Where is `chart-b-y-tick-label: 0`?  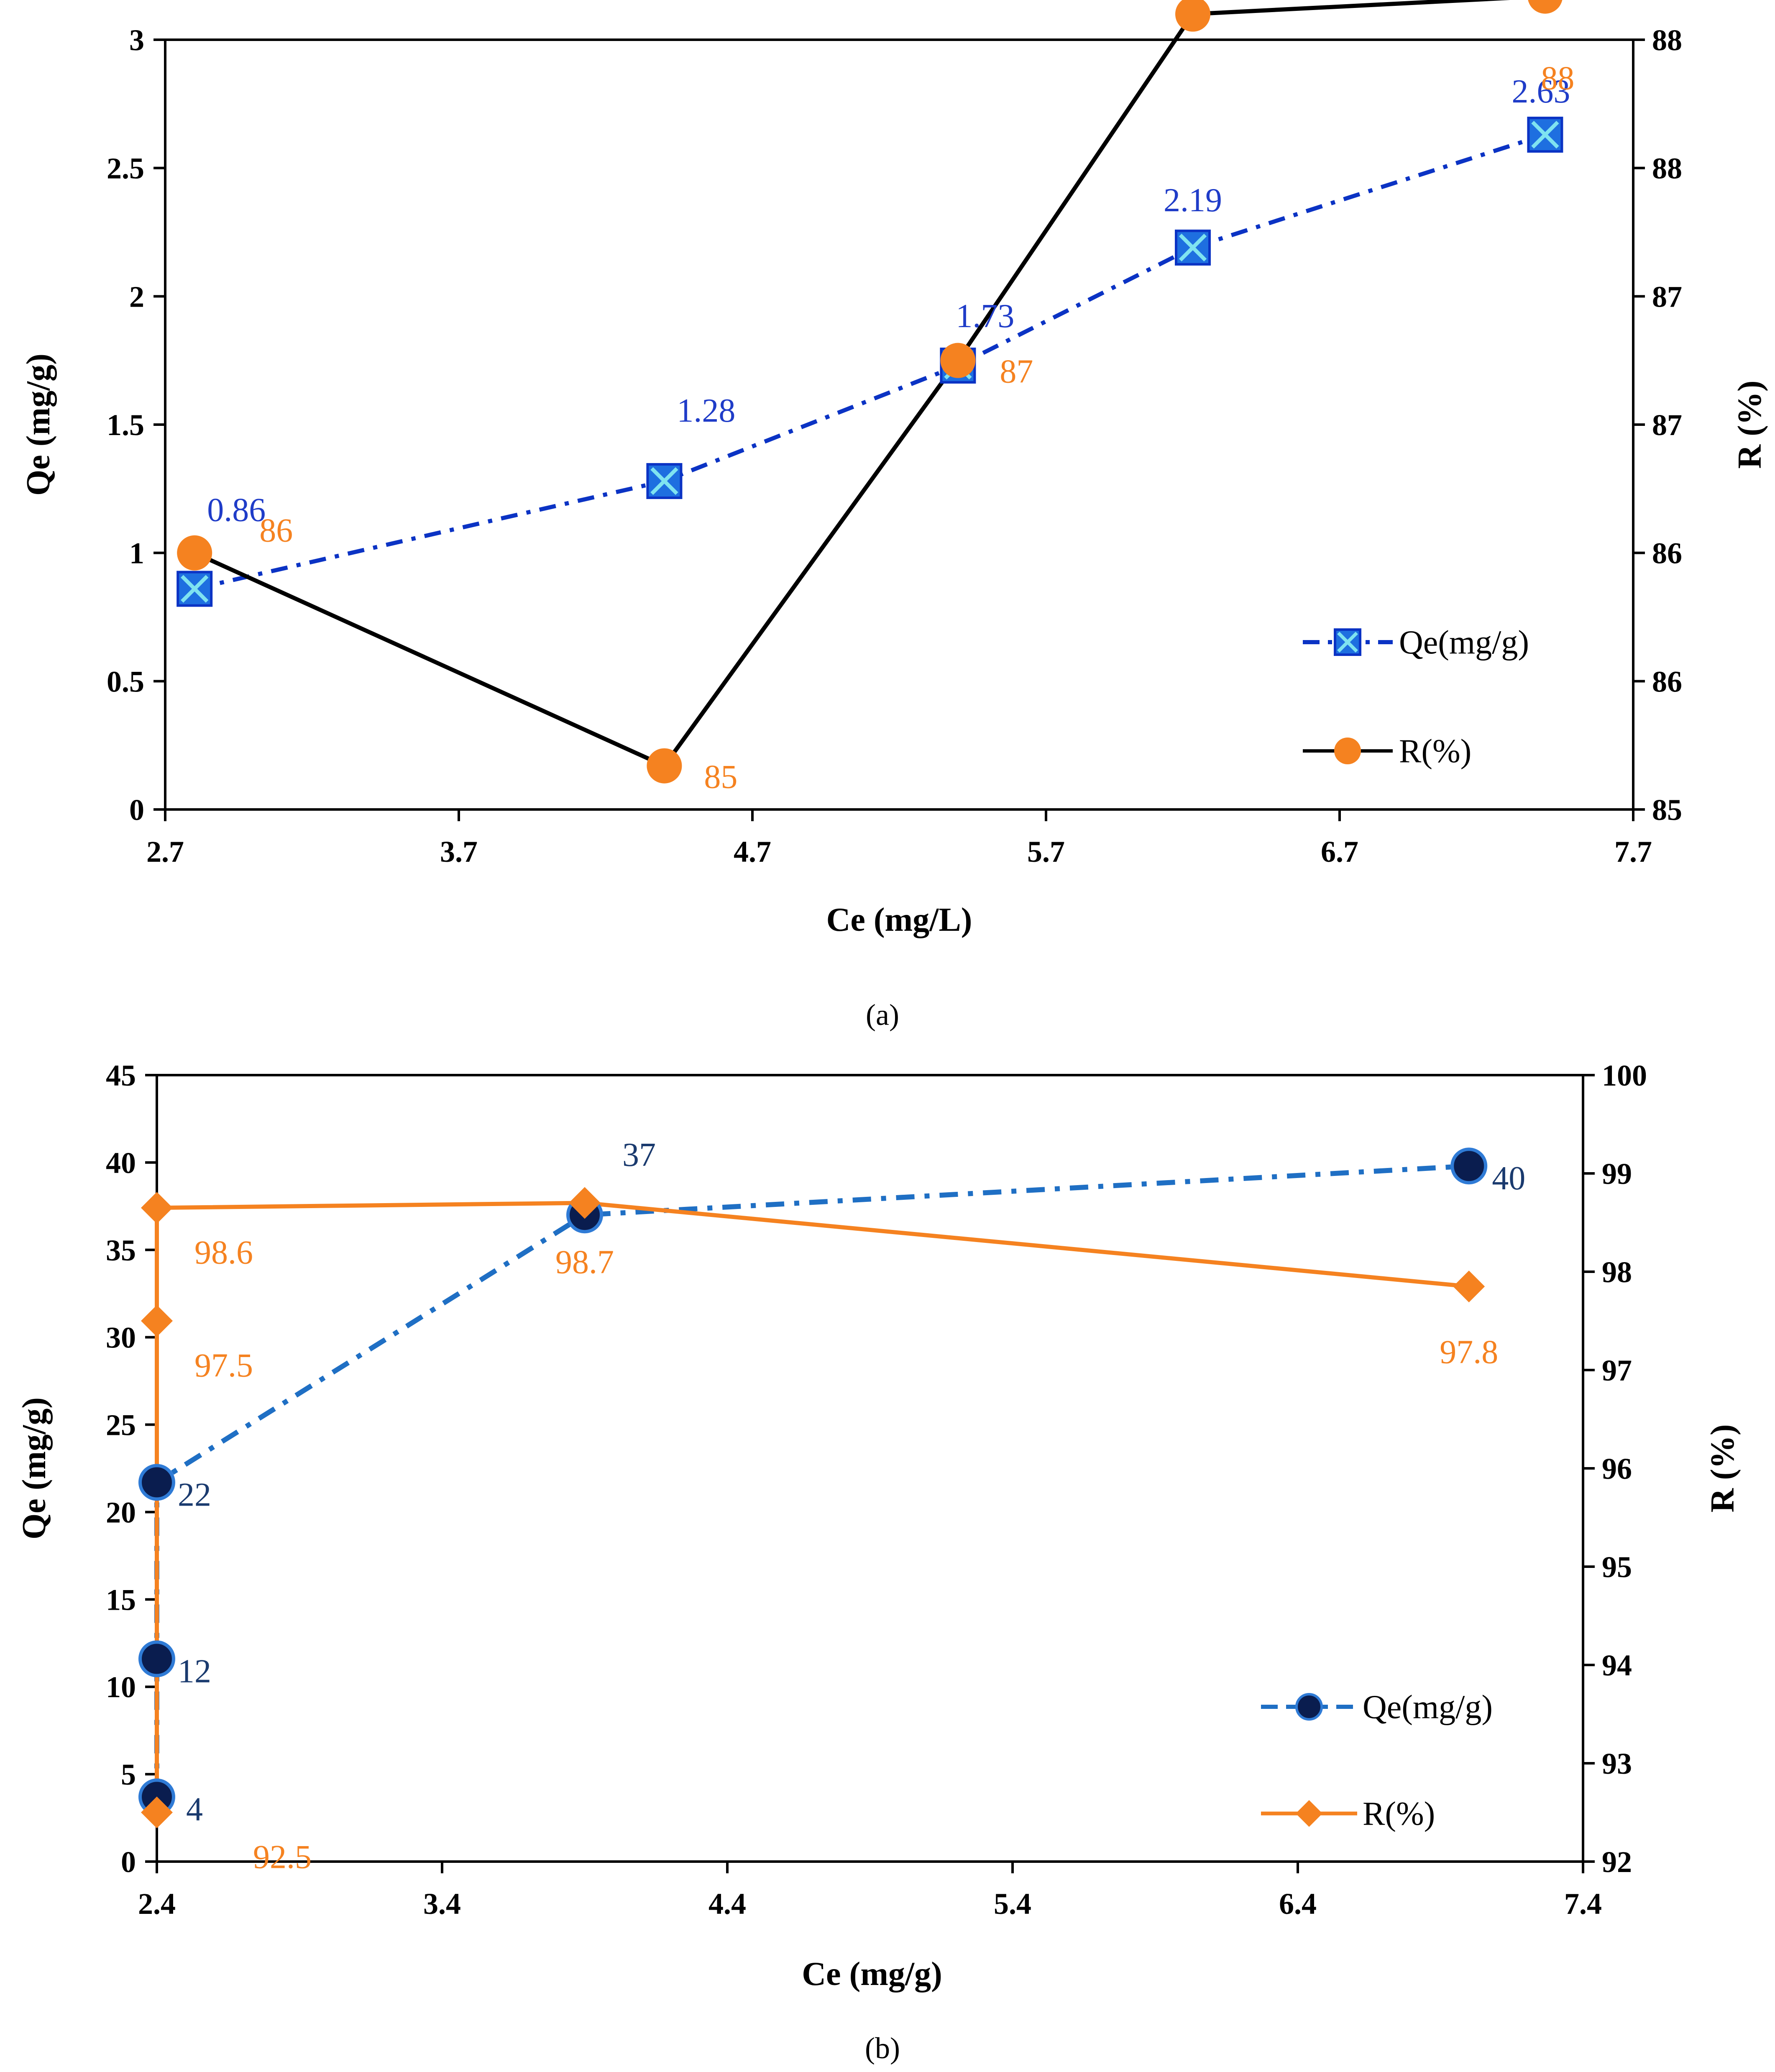 chart-b-y-tick-label: 0 is located at coordinates (128, 1862).